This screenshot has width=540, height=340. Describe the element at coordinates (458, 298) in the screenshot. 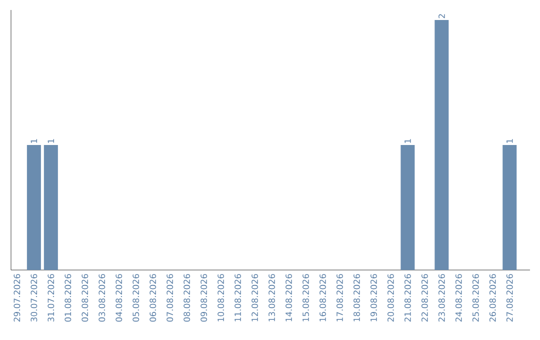

I see `x-tick-label: 24.08.2026` at that location.